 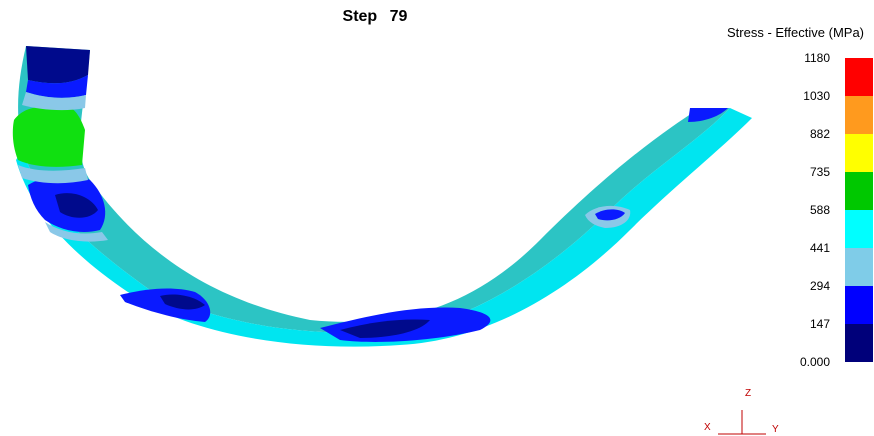 What do you see at coordinates (385, 328) in the screenshot?
I see `stress-zone-bottom-center-dark` at bounding box center [385, 328].